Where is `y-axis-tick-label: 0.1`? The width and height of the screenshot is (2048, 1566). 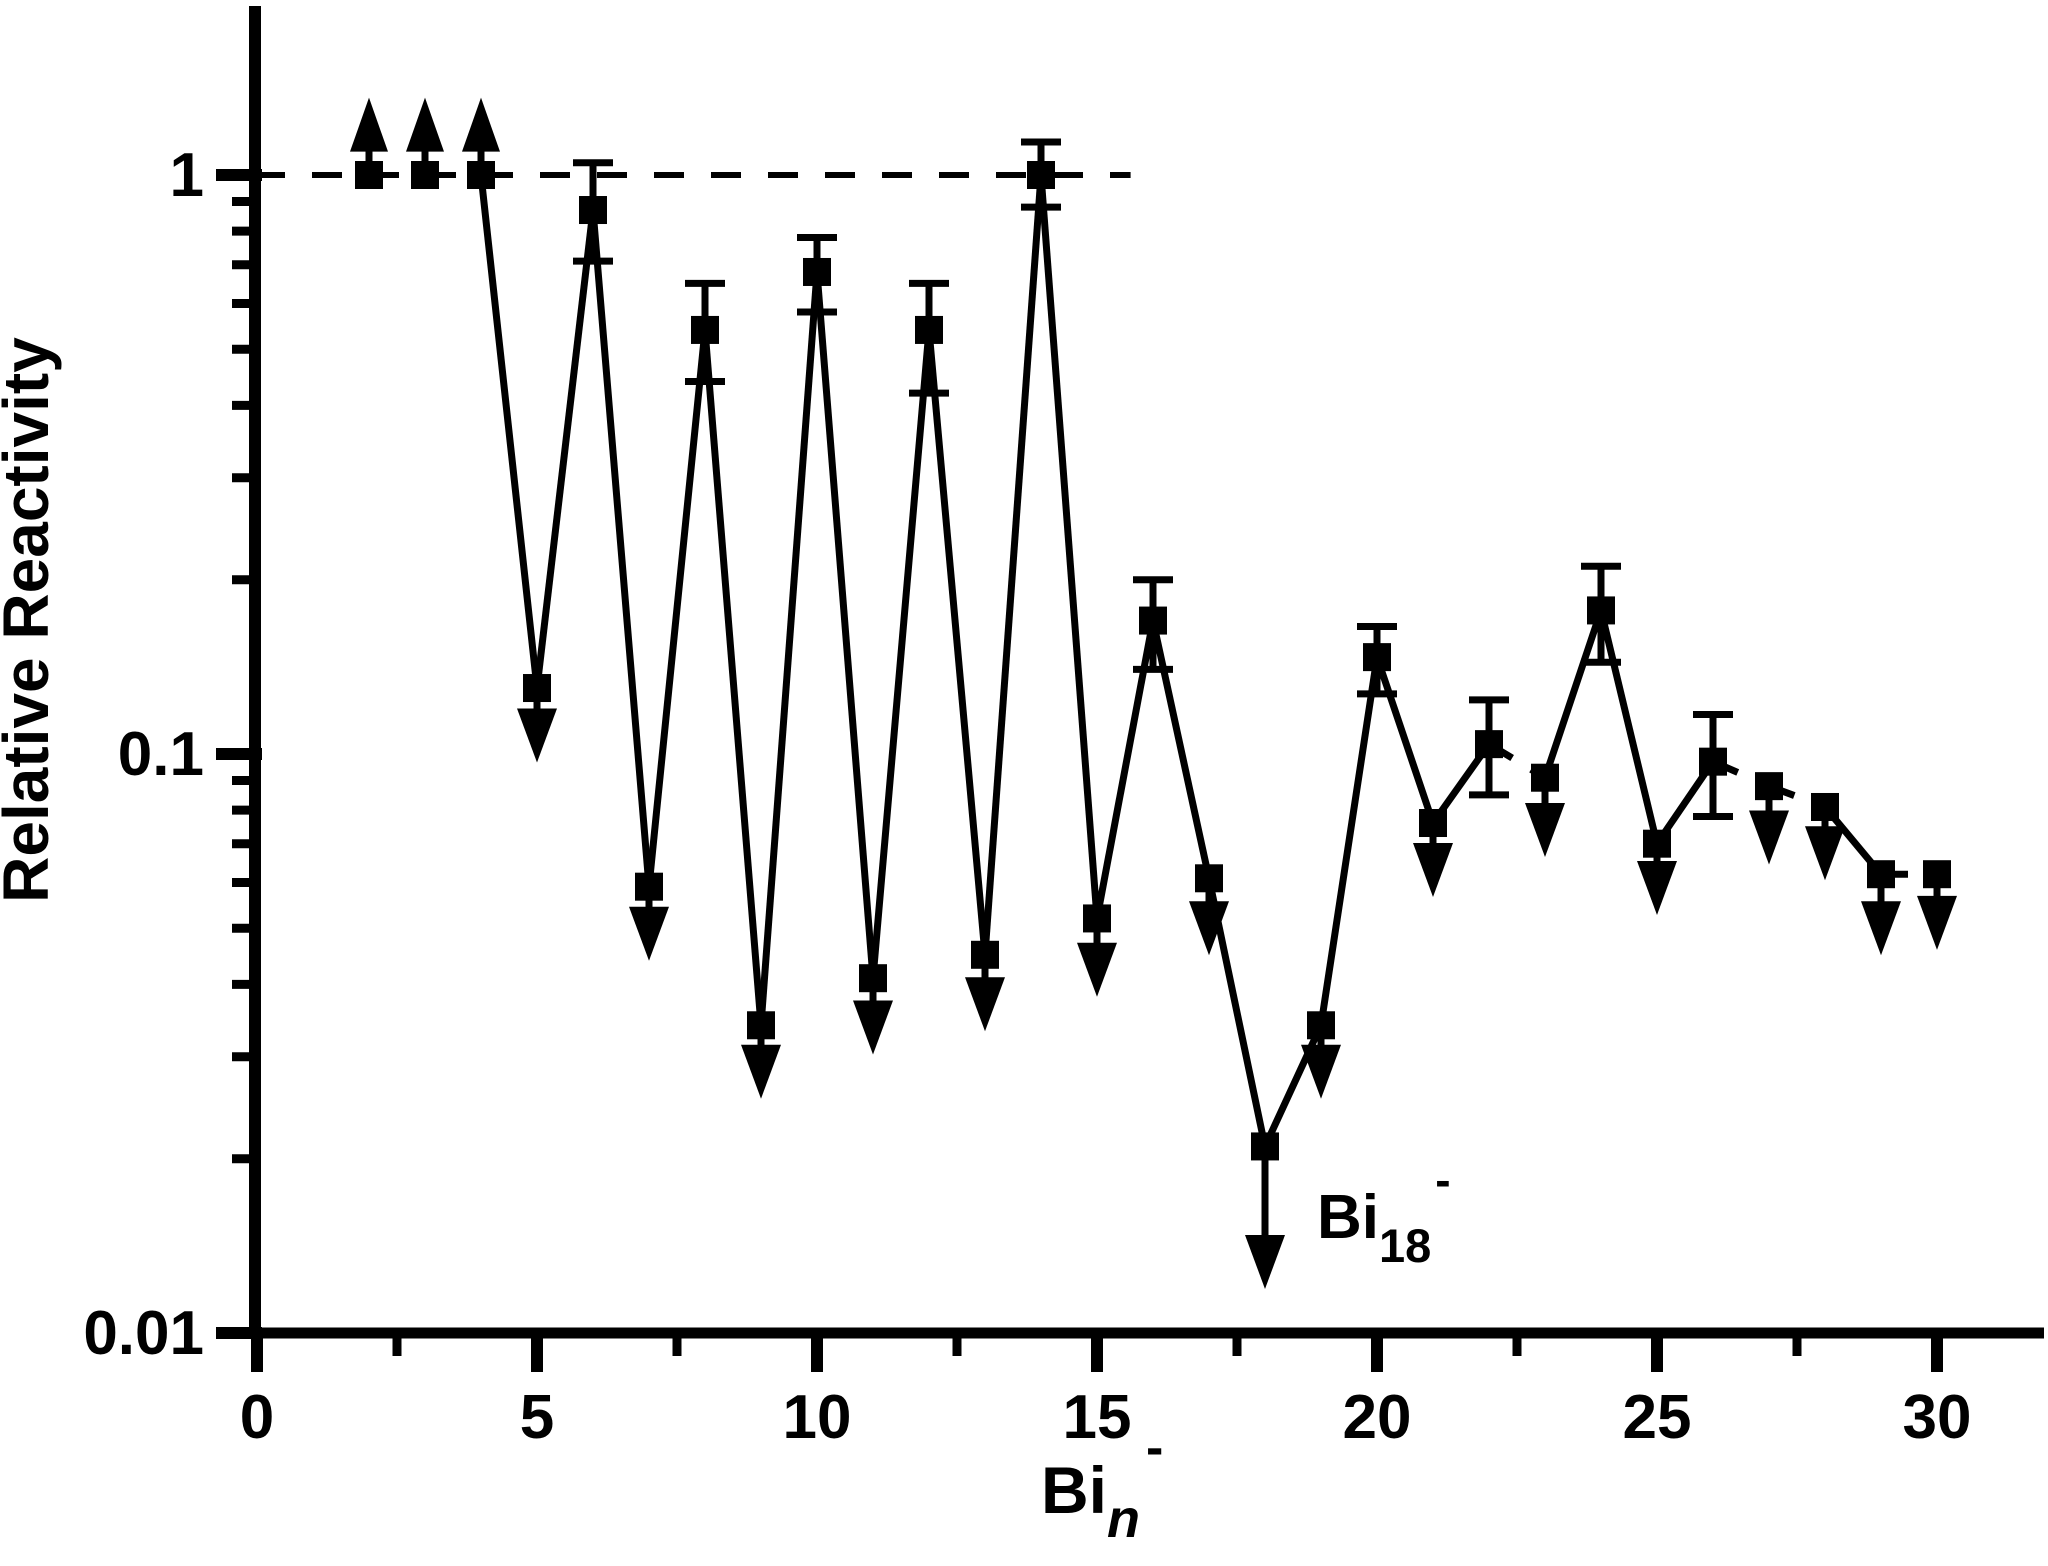 y-axis-tick-label: 0.1 is located at coordinates (161, 754).